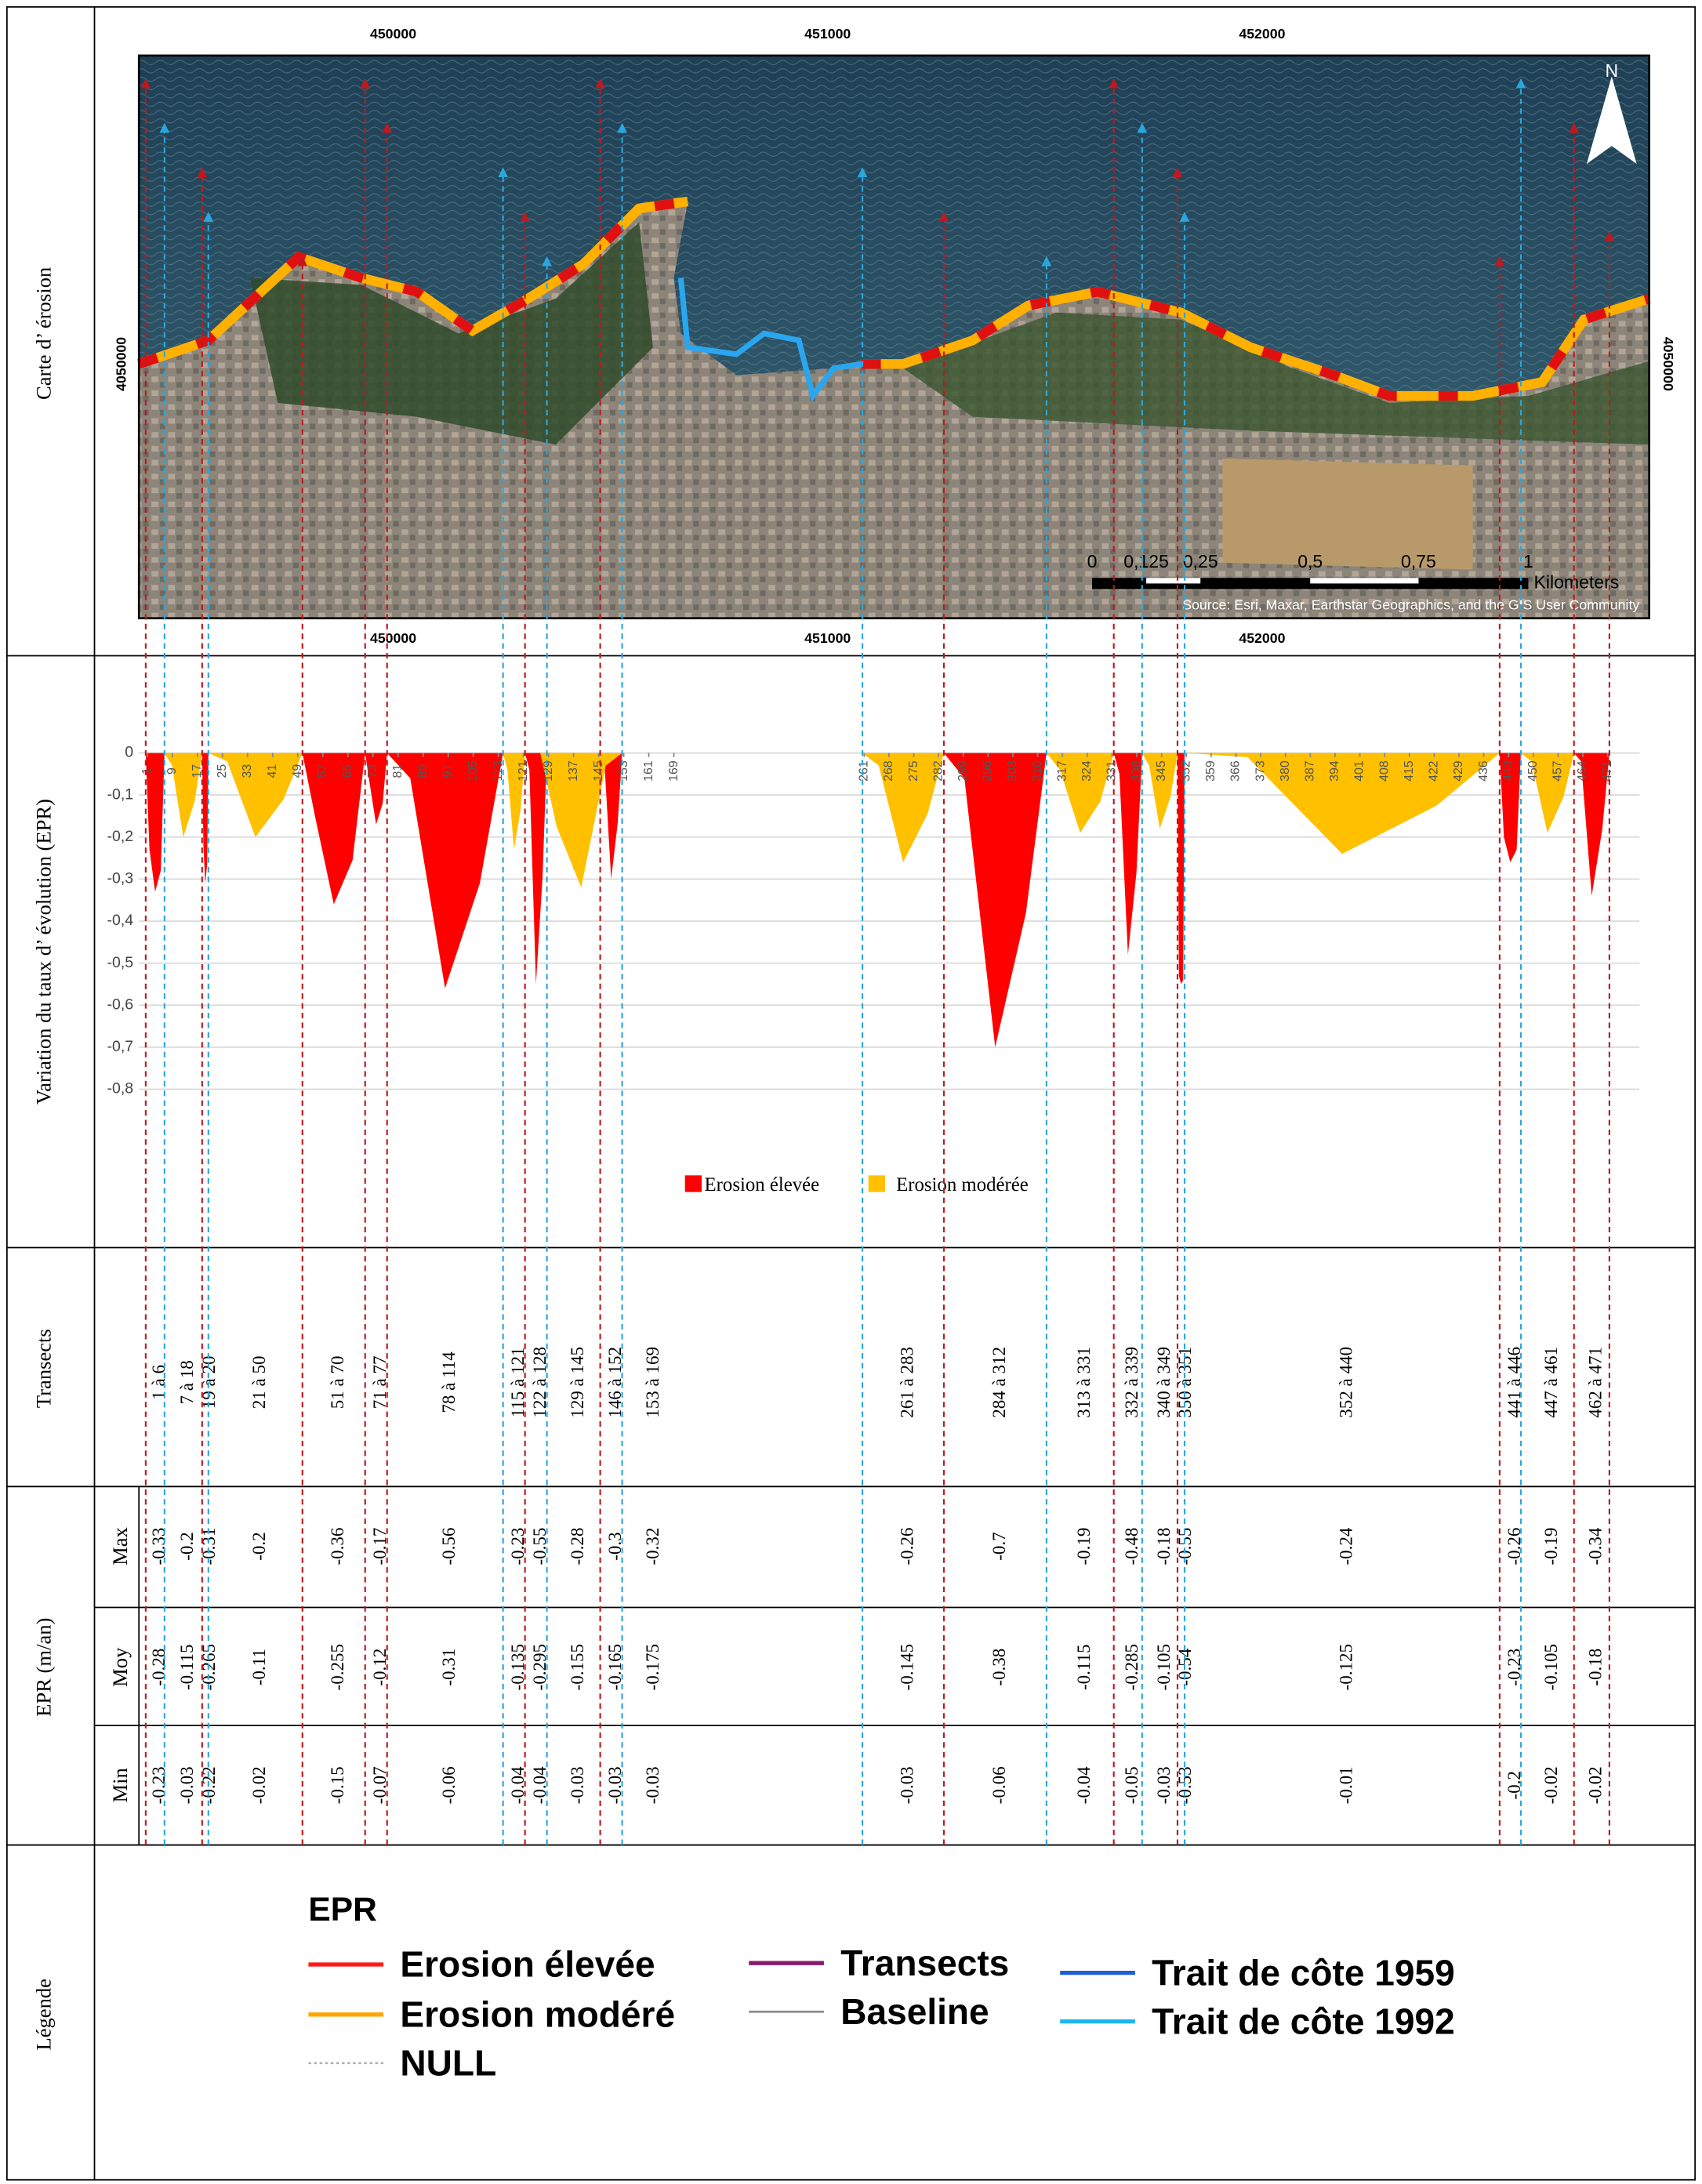 This screenshot has width=1702, height=2184. Describe the element at coordinates (1285, 771) in the screenshot. I see `x-tick-label: 380` at that location.